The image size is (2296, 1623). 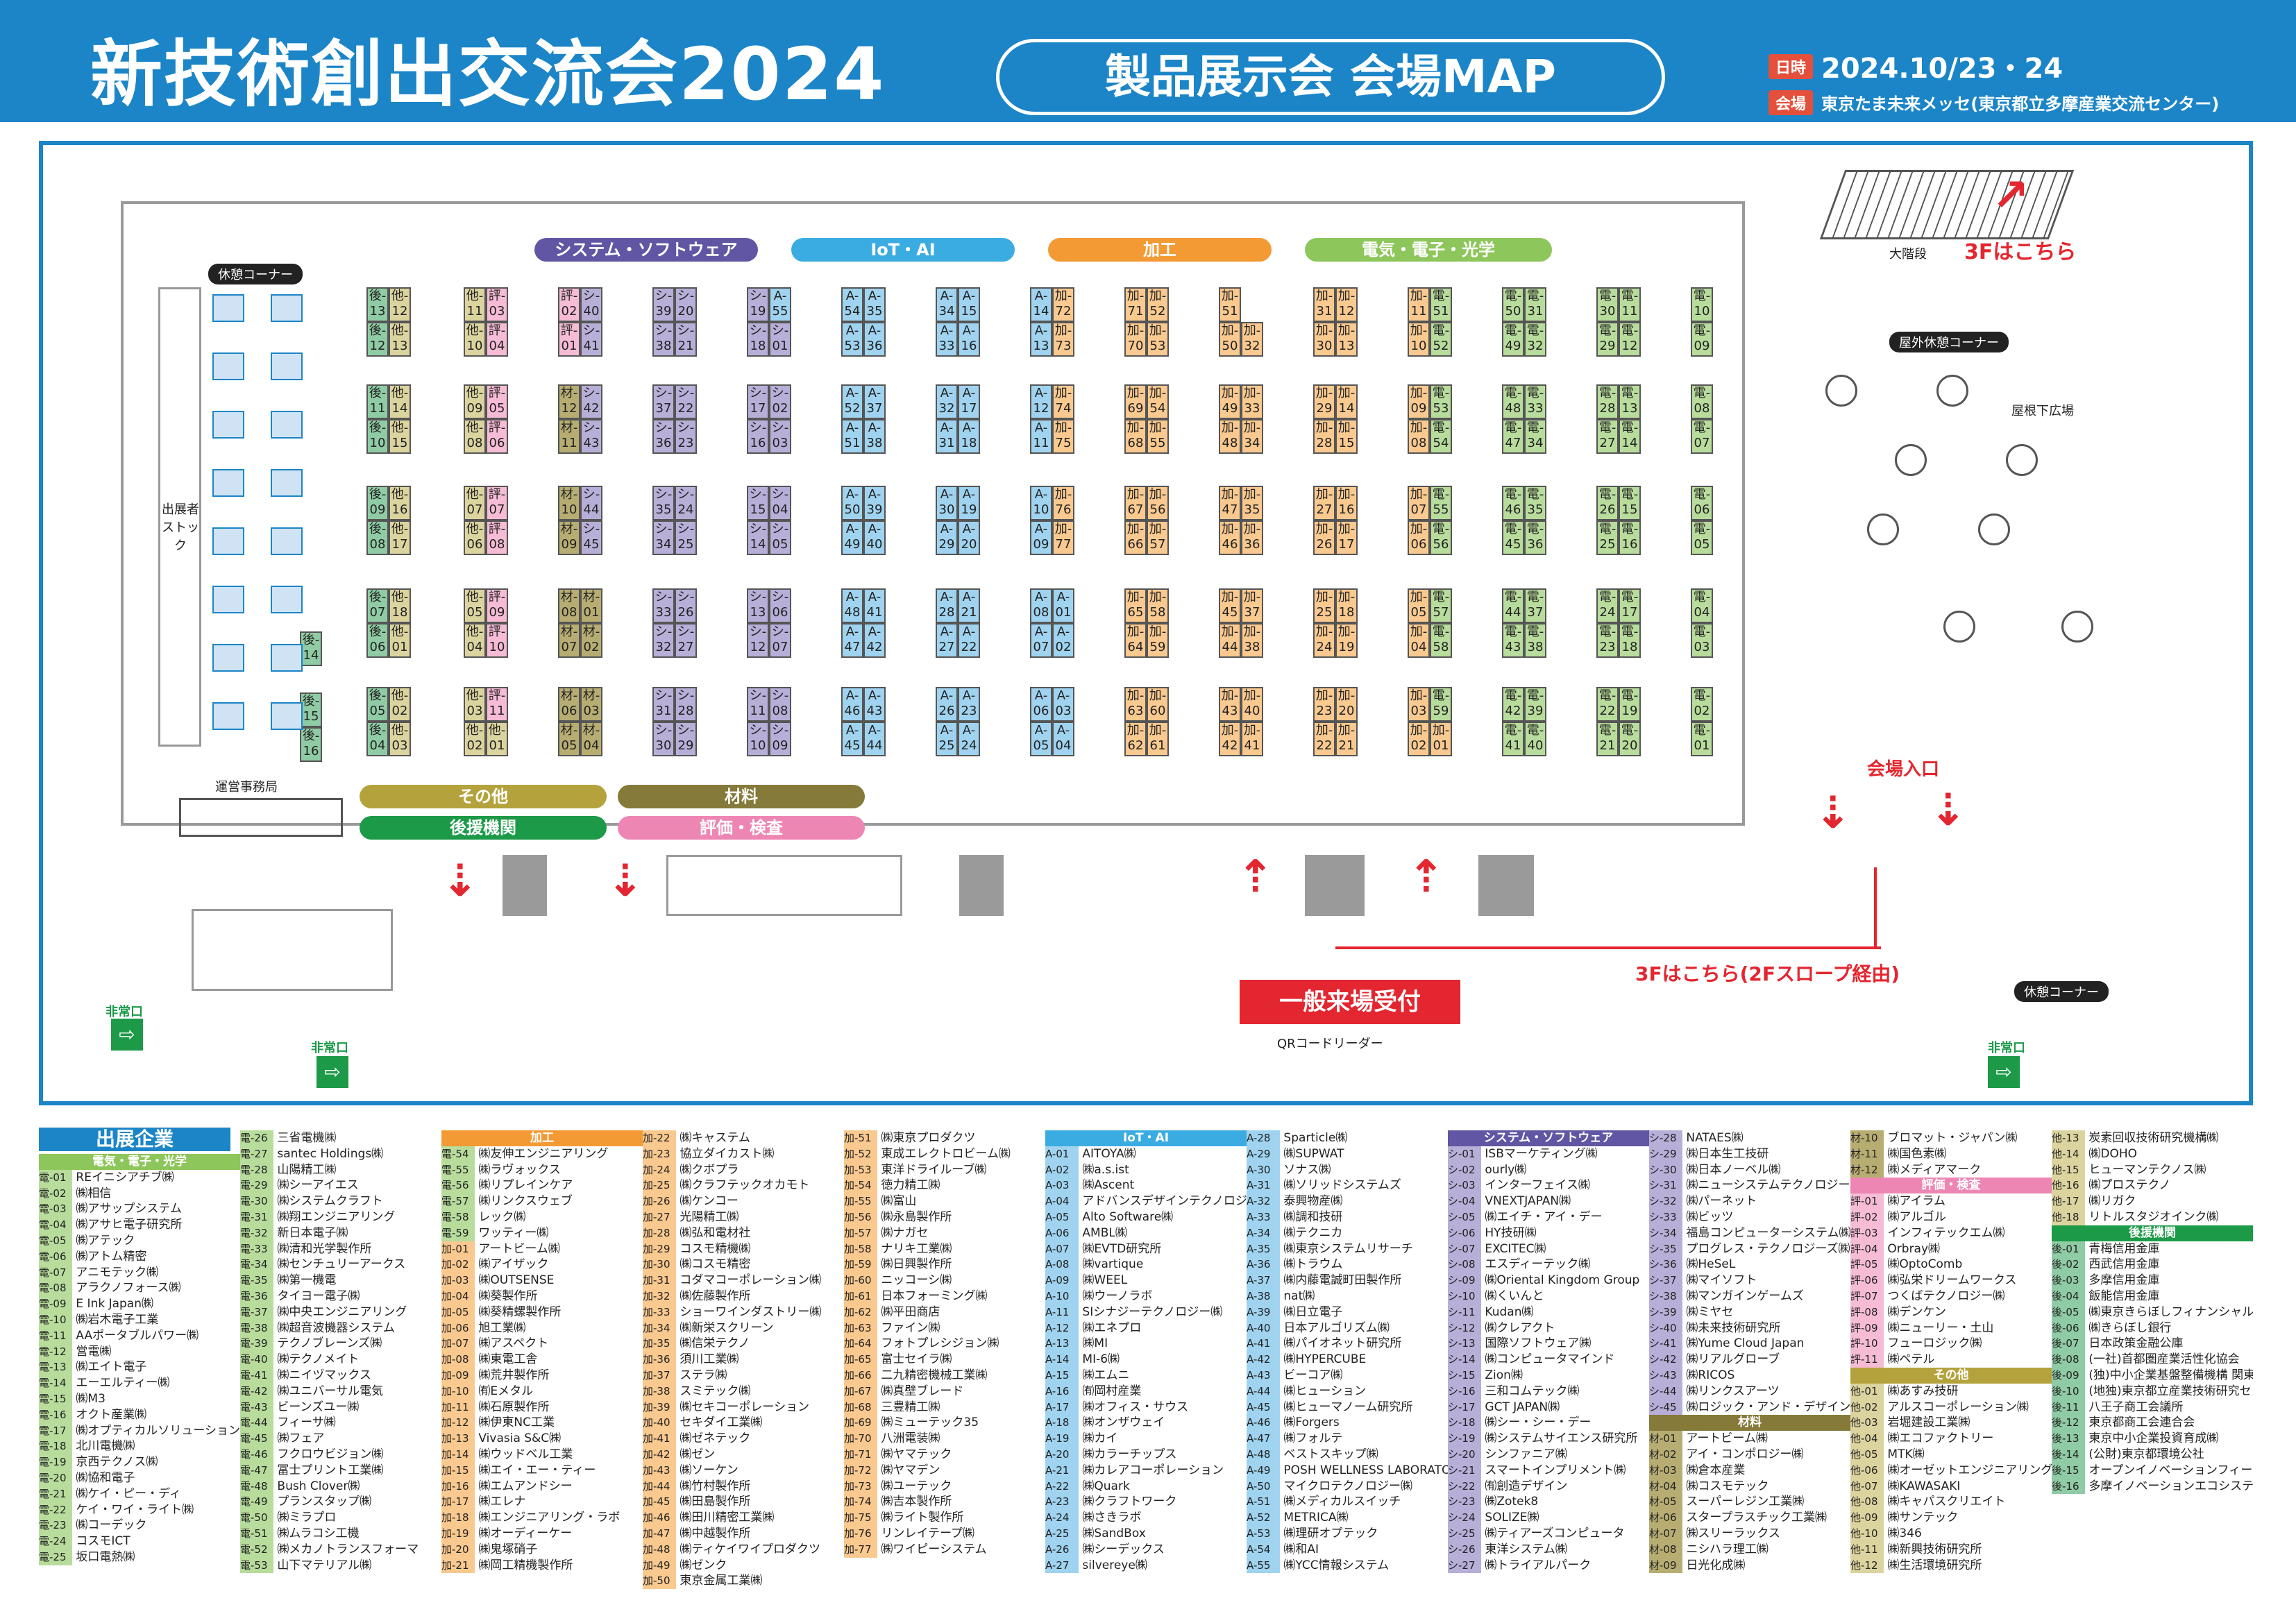 I want to click on exhibitor-row: 評-05 ㈱OptoComb, so click(x=1951, y=1265).